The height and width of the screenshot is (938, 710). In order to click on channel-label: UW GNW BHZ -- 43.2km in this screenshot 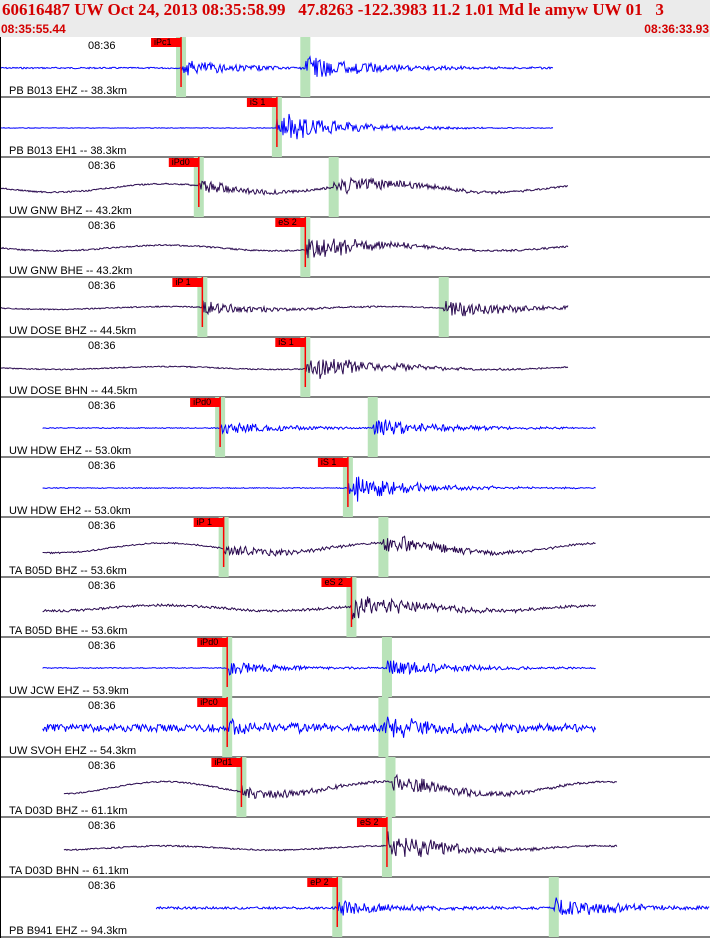, I will do `click(70, 211)`.